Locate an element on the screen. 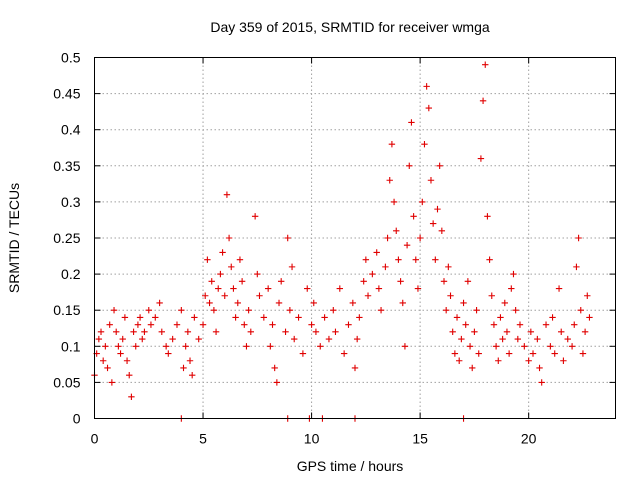 Image resolution: width=640 pixels, height=480 pixels. y-tick-label: 0.1 is located at coordinates (71, 346).